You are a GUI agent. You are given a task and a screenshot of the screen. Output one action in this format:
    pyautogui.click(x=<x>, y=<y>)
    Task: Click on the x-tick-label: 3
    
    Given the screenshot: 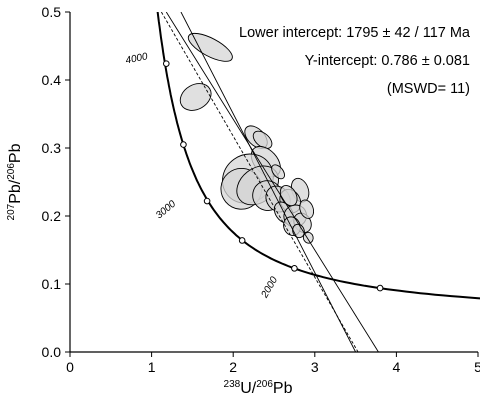 What is the action you would take?
    pyautogui.click(x=315, y=367)
    